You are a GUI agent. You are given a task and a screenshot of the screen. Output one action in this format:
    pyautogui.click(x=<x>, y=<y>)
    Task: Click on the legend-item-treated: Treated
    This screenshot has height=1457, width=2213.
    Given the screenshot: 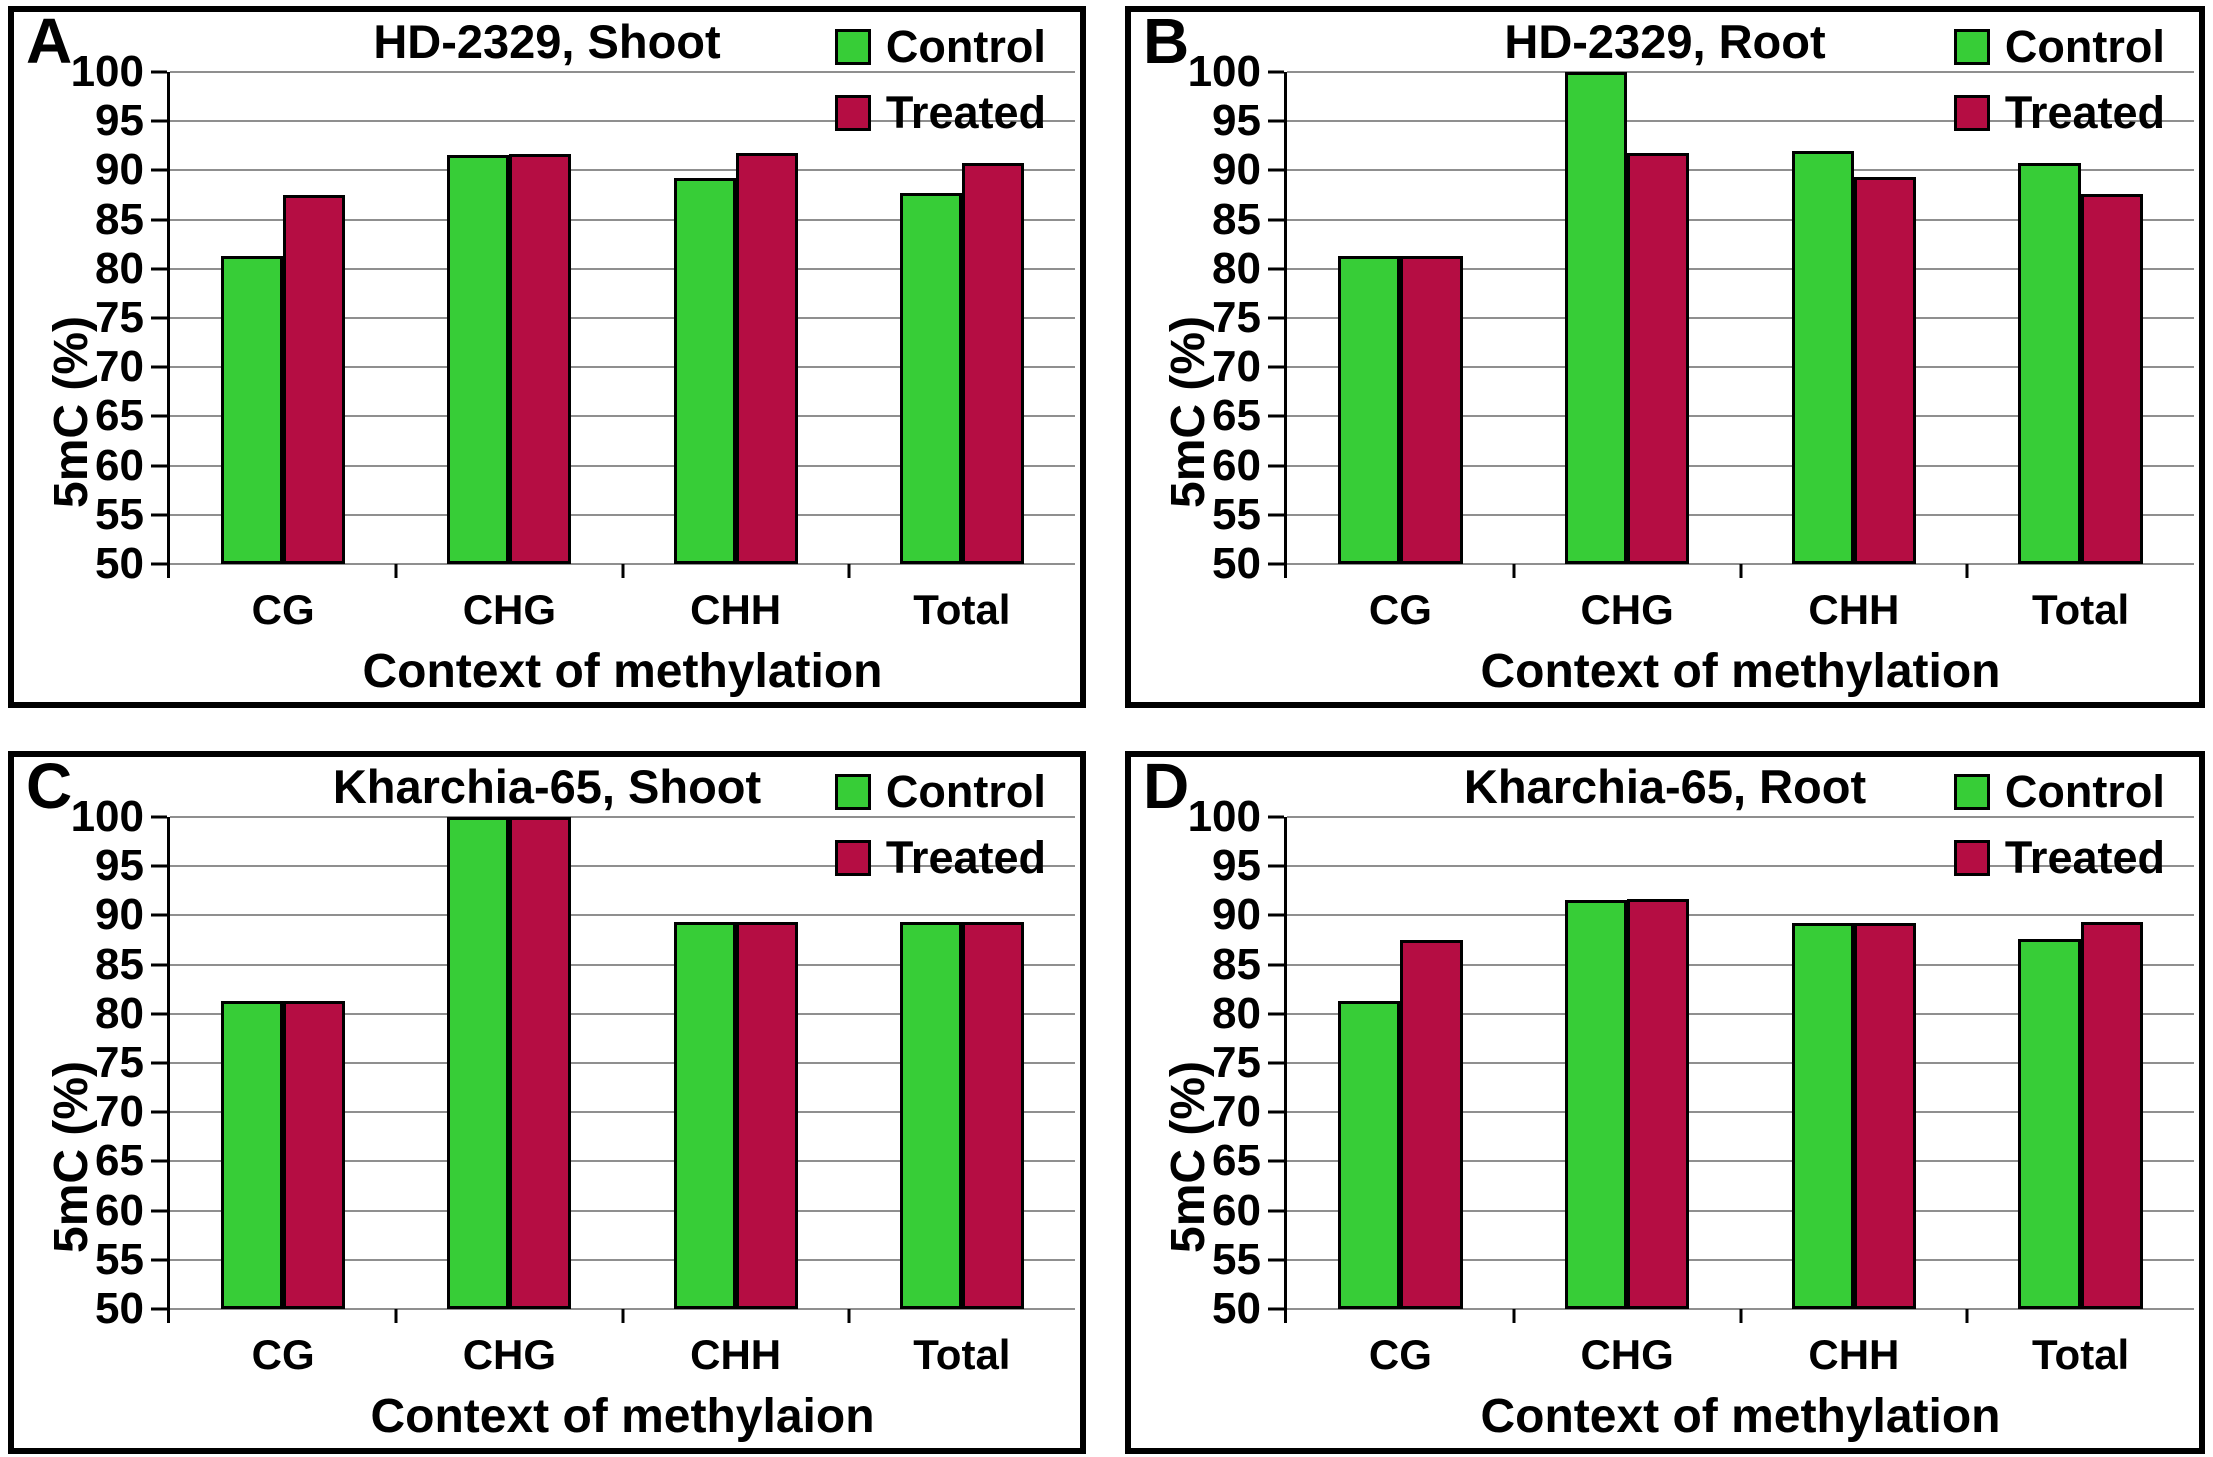 What is the action you would take?
    pyautogui.click(x=2059, y=857)
    